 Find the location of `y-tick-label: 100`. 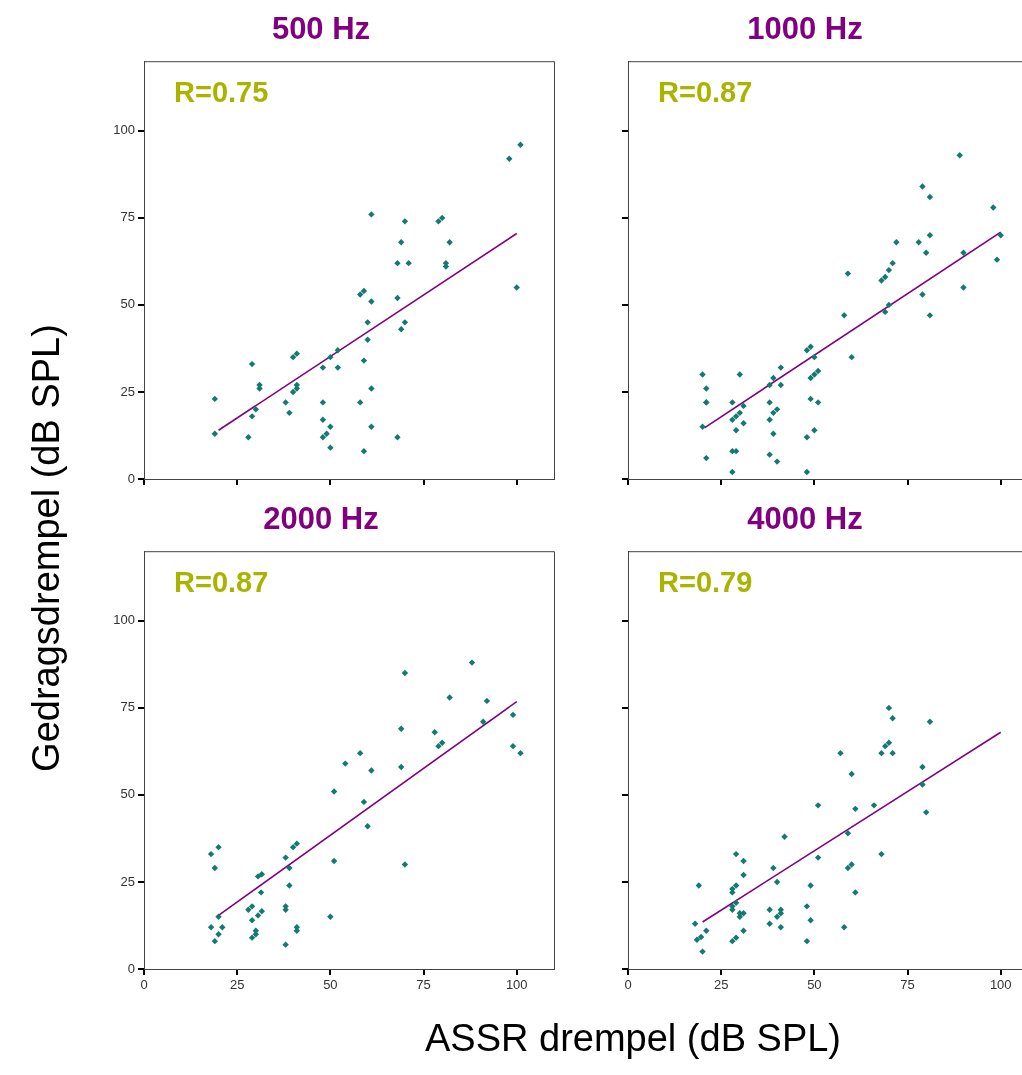

y-tick-label: 100 is located at coordinates (124, 620).